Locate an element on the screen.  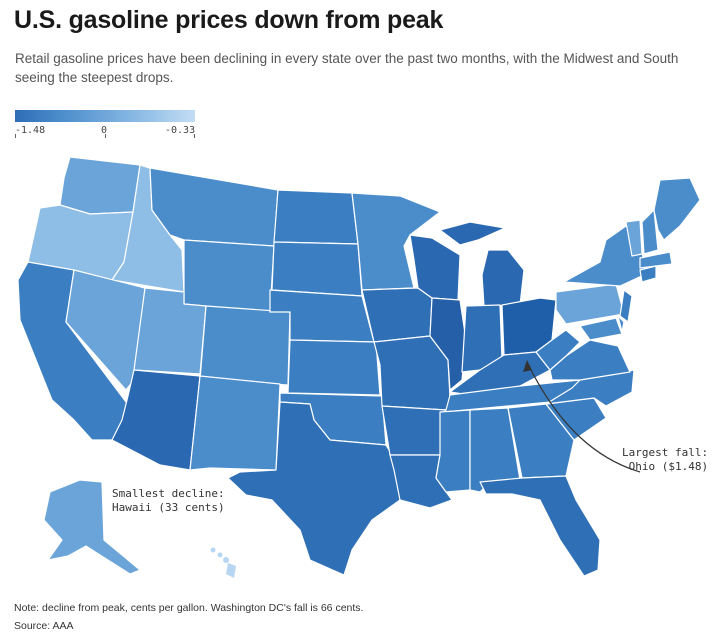
state-mississippi is located at coordinates (453, 451).